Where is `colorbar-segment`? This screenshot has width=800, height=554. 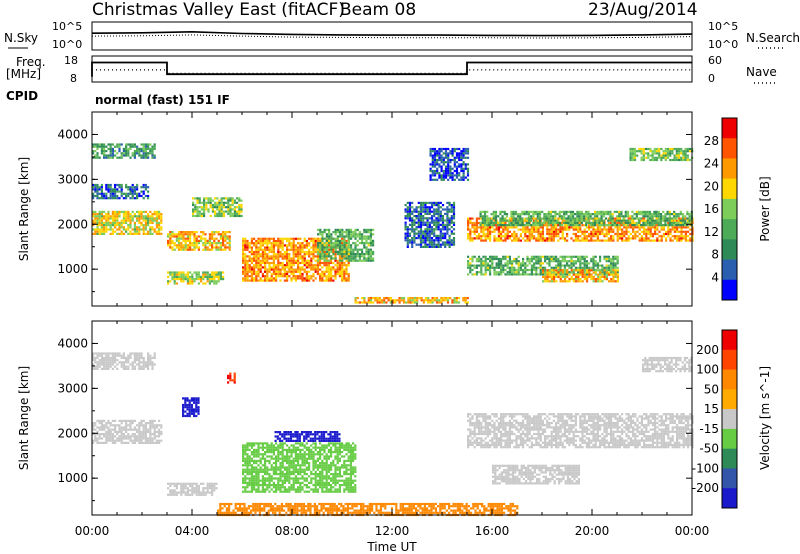
colorbar-segment is located at coordinates (729, 290).